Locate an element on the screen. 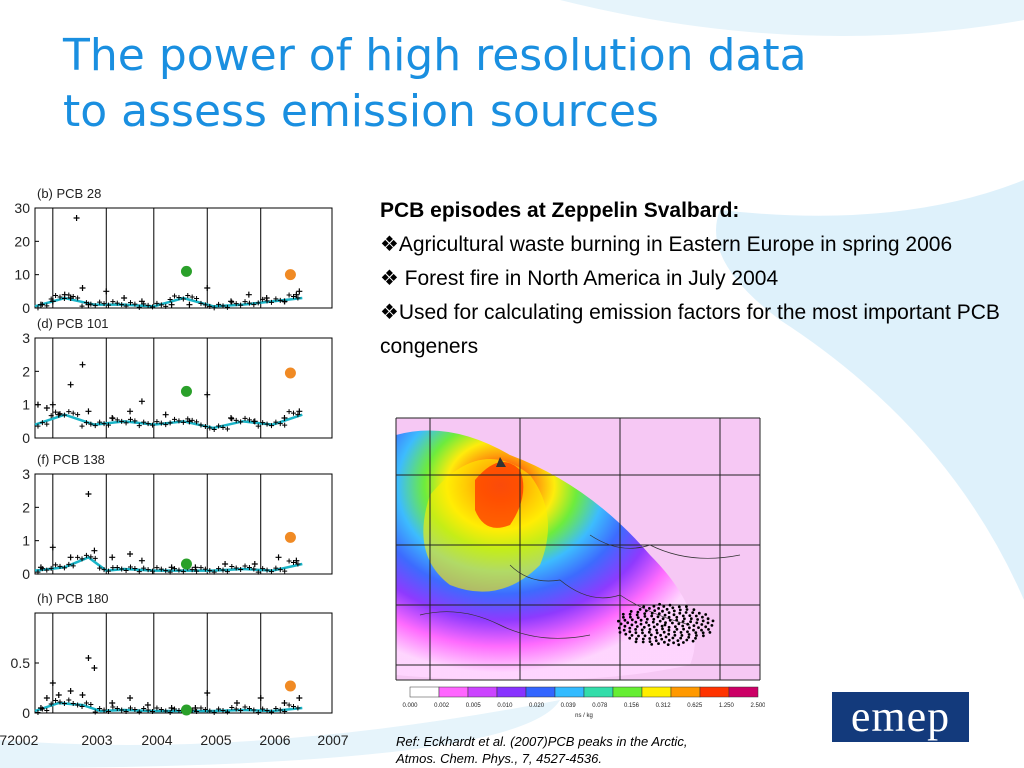 Image resolution: width=1024 pixels, height=768 pixels. colorbar-tick-label: 0.005 is located at coordinates (474, 706).